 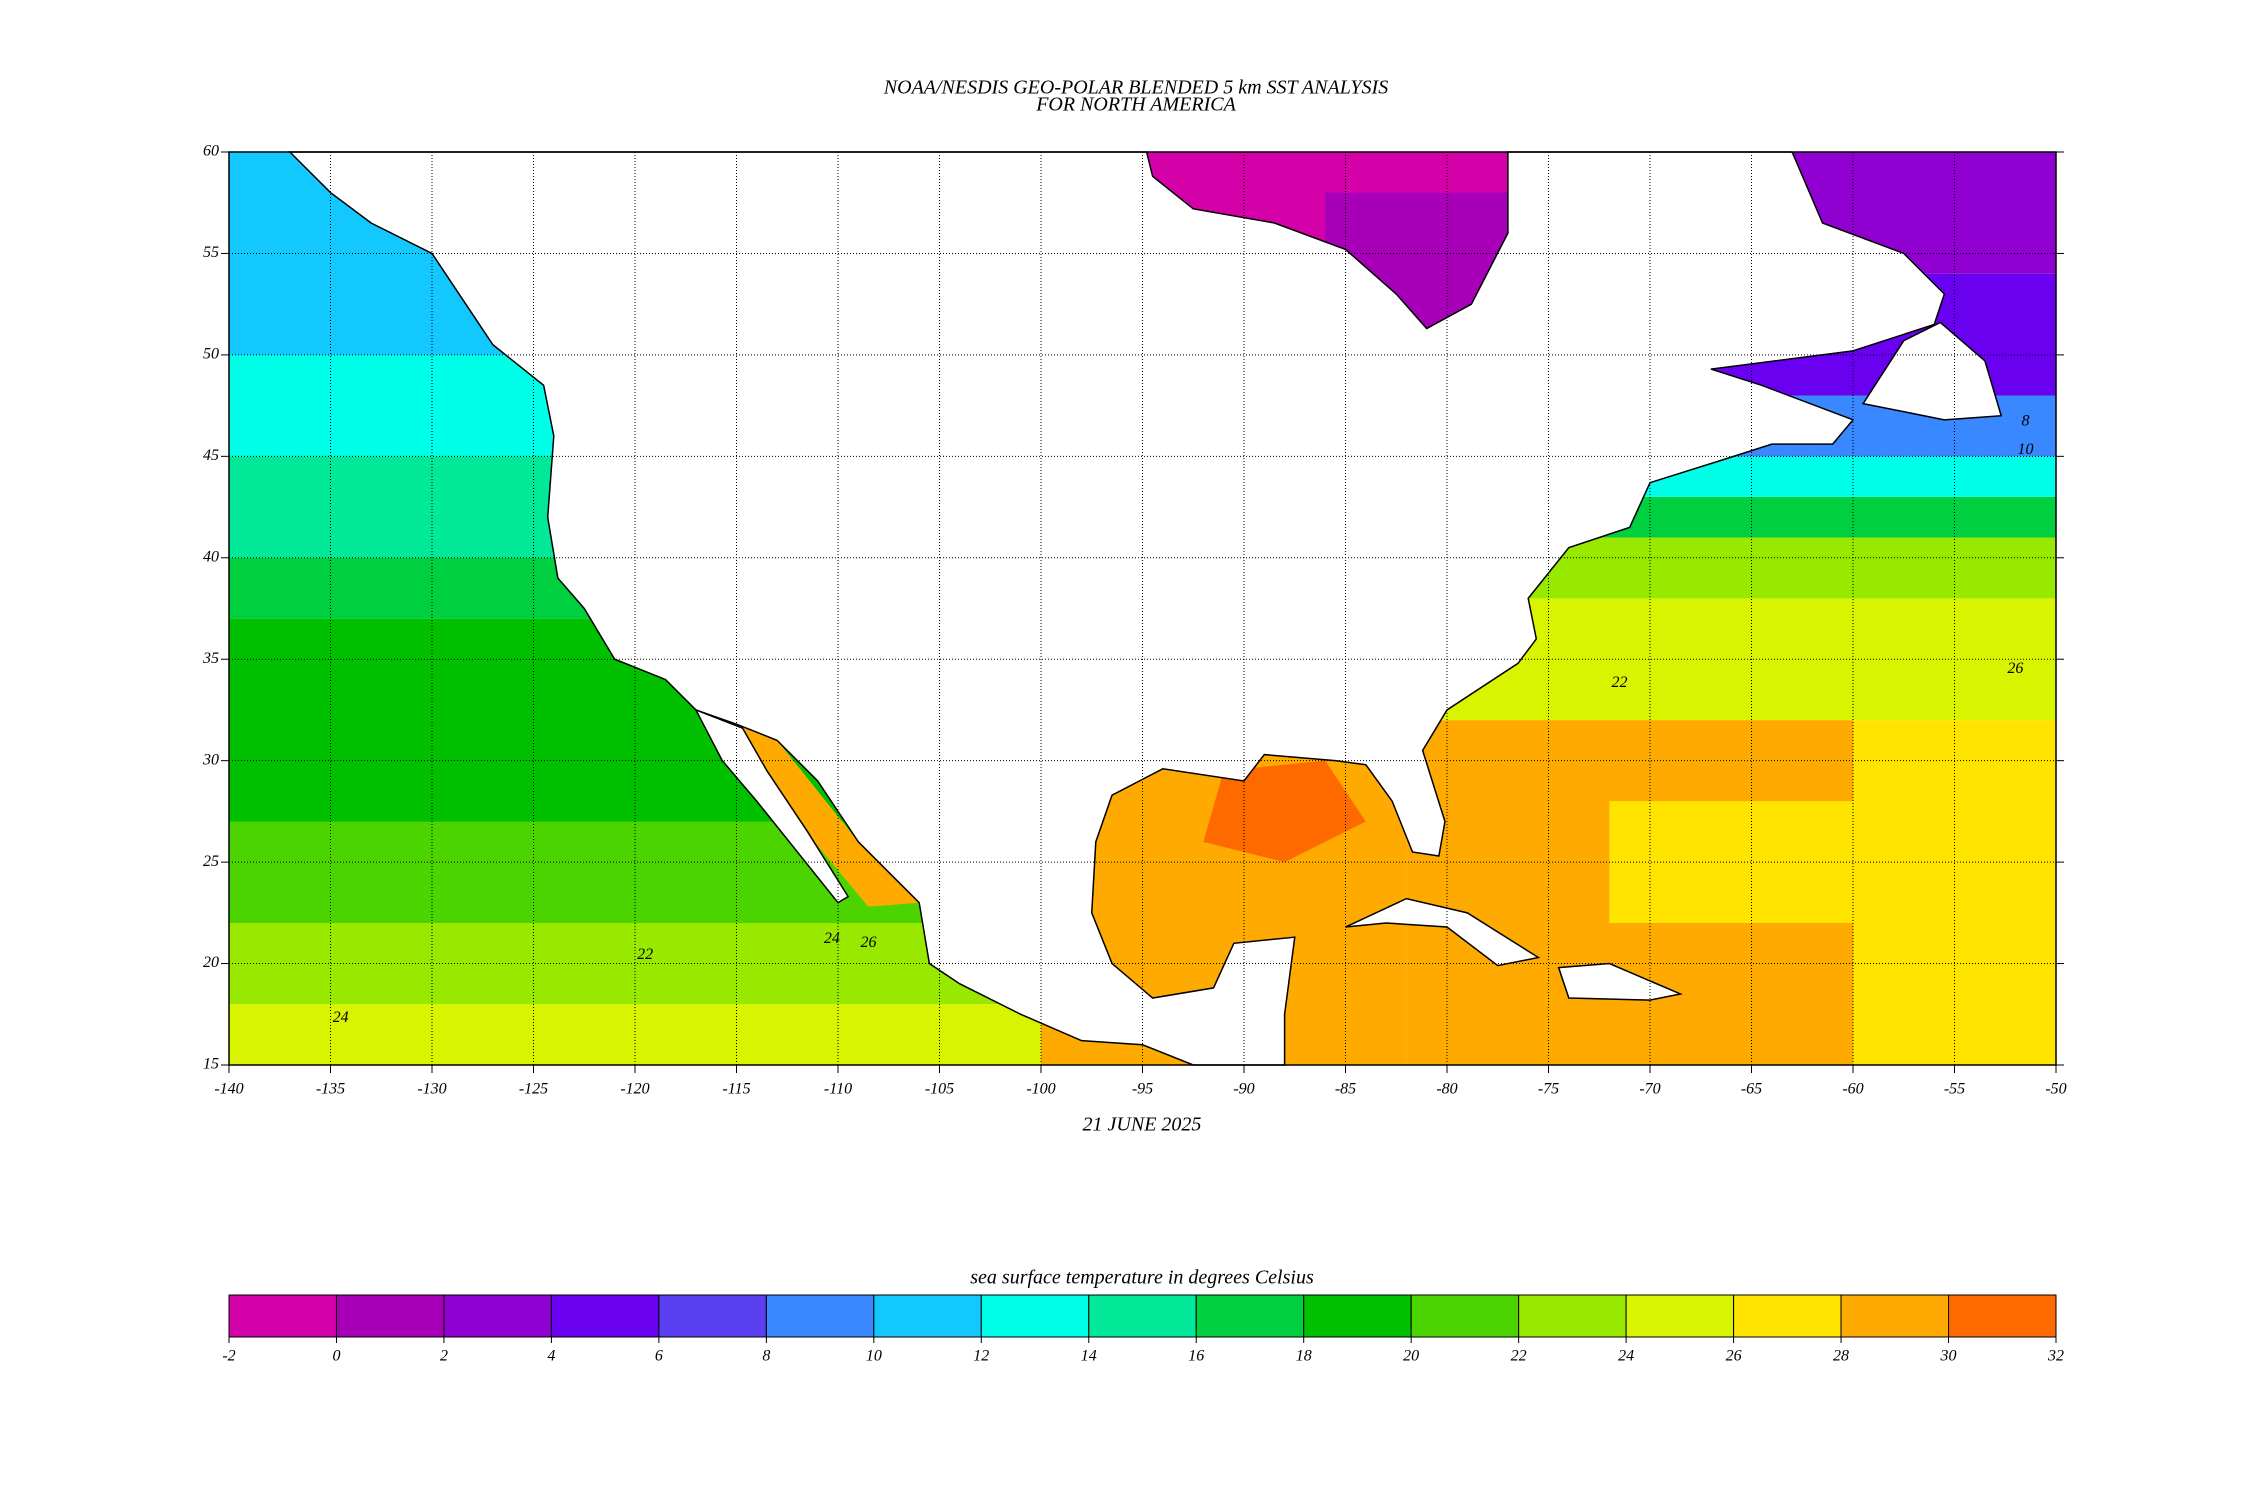 I want to click on x-tick-label: -115, so click(x=736, y=1089).